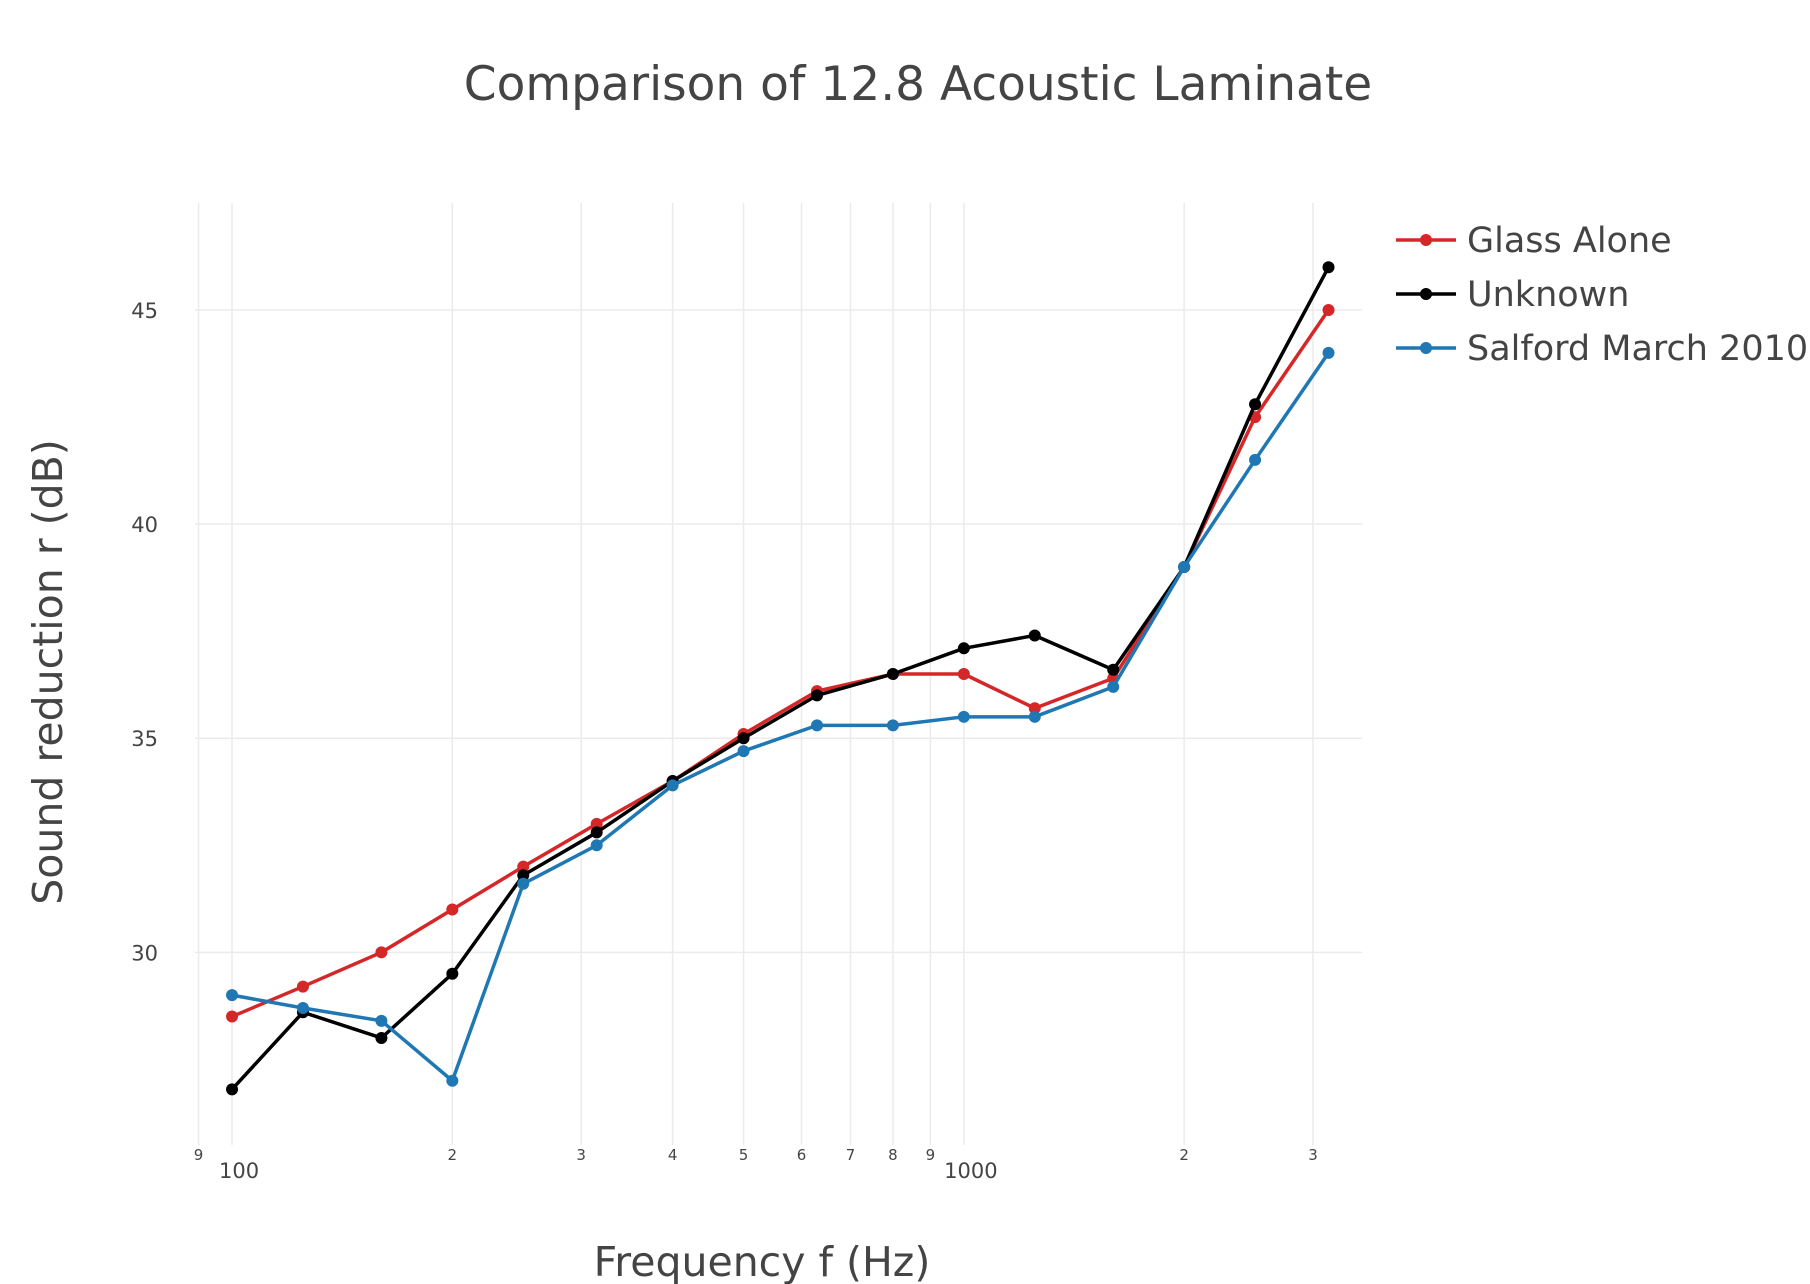 Image resolution: width=1810 pixels, height=1284 pixels. I want to click on legend-item: Unknown, so click(1512, 295).